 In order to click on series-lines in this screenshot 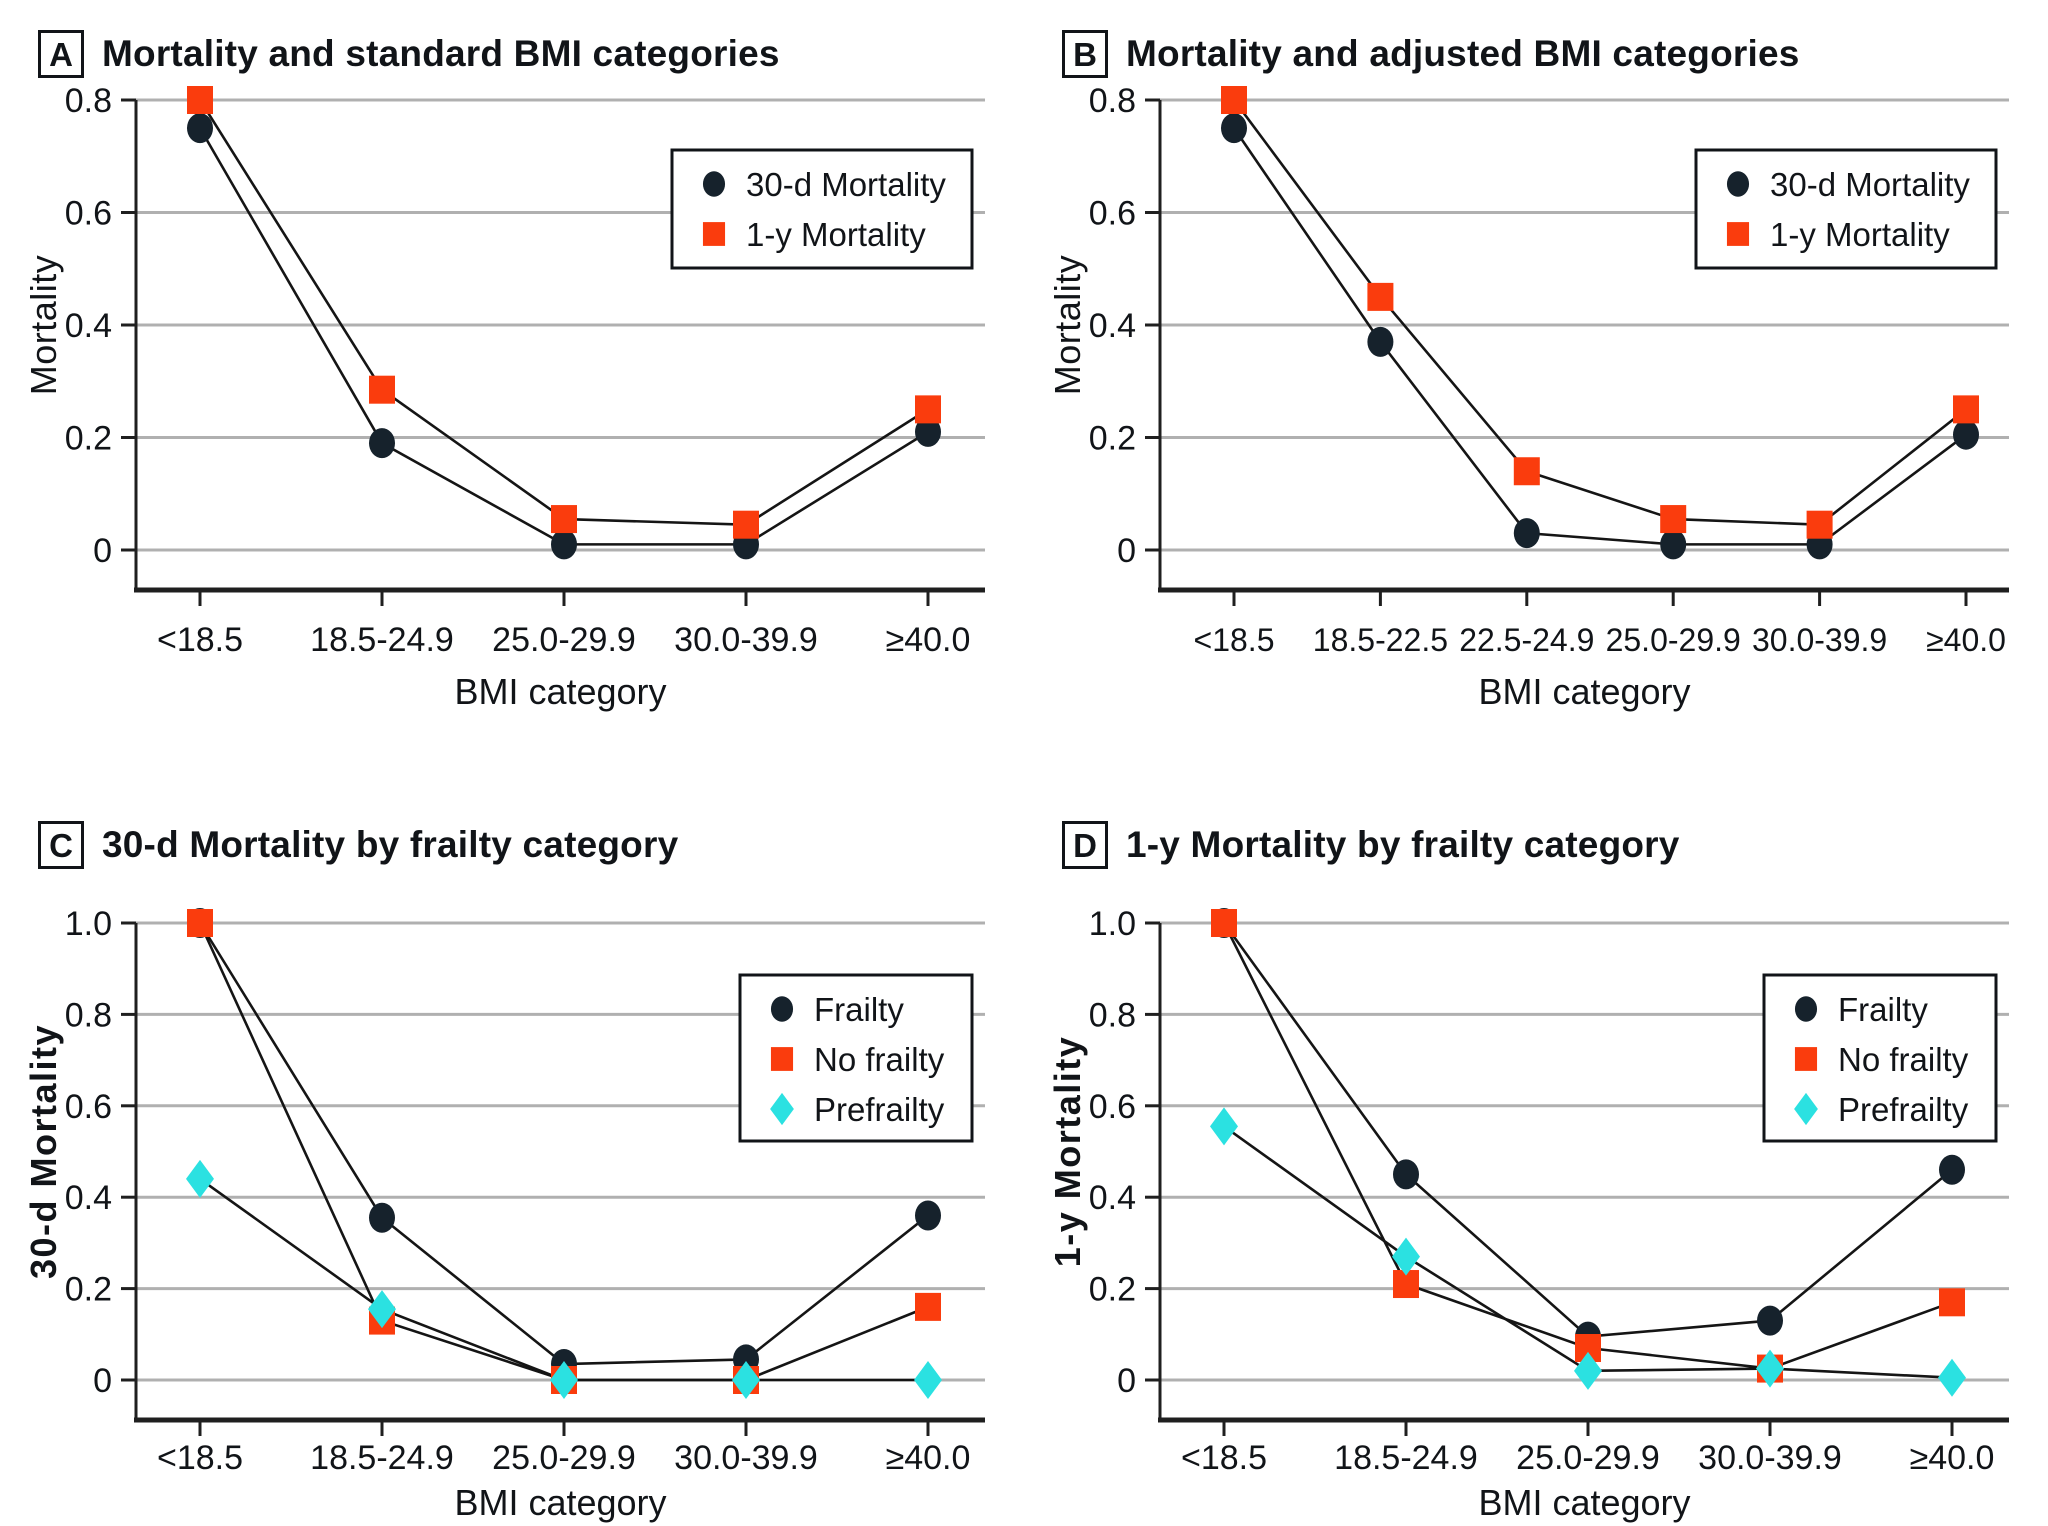, I will do `click(1599, 322)`.